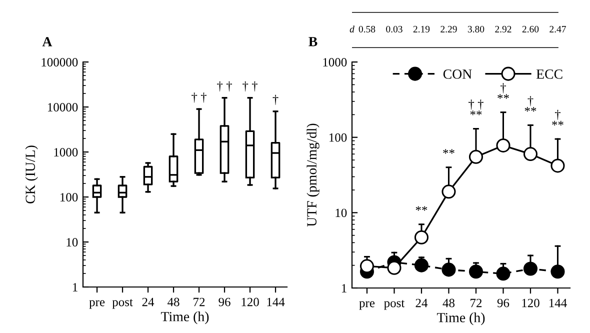 The height and width of the screenshot is (333, 590). Describe the element at coordinates (448, 29) in the screenshot. I see `text: 2.29` at that location.